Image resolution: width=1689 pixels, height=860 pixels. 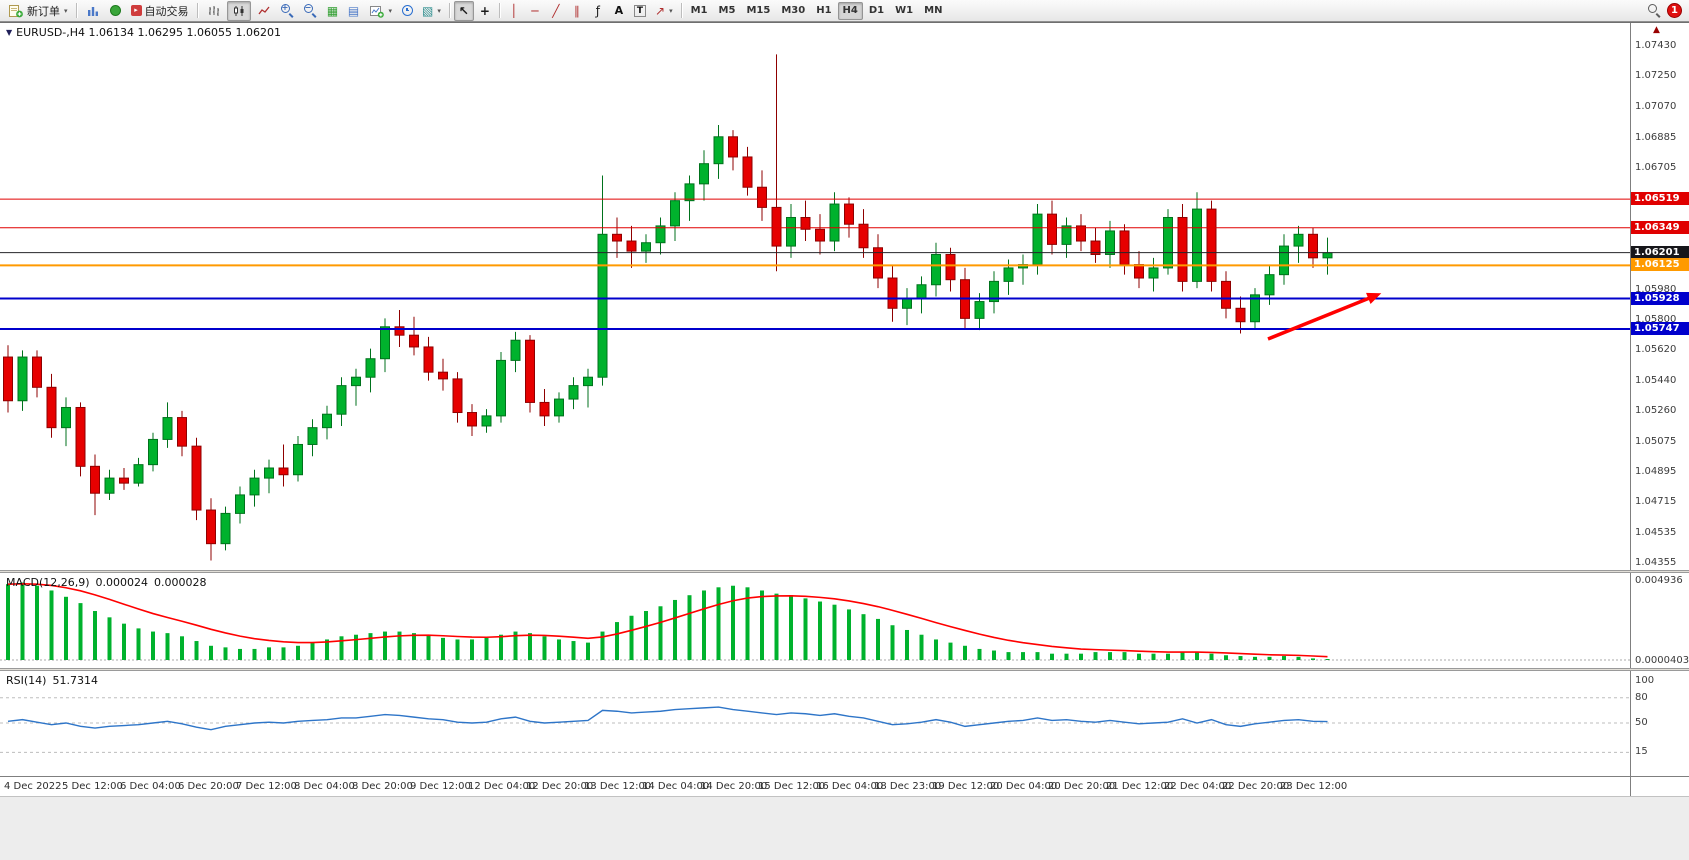 I want to click on time-axis-label: 4 Dec 2022, so click(x=33, y=786).